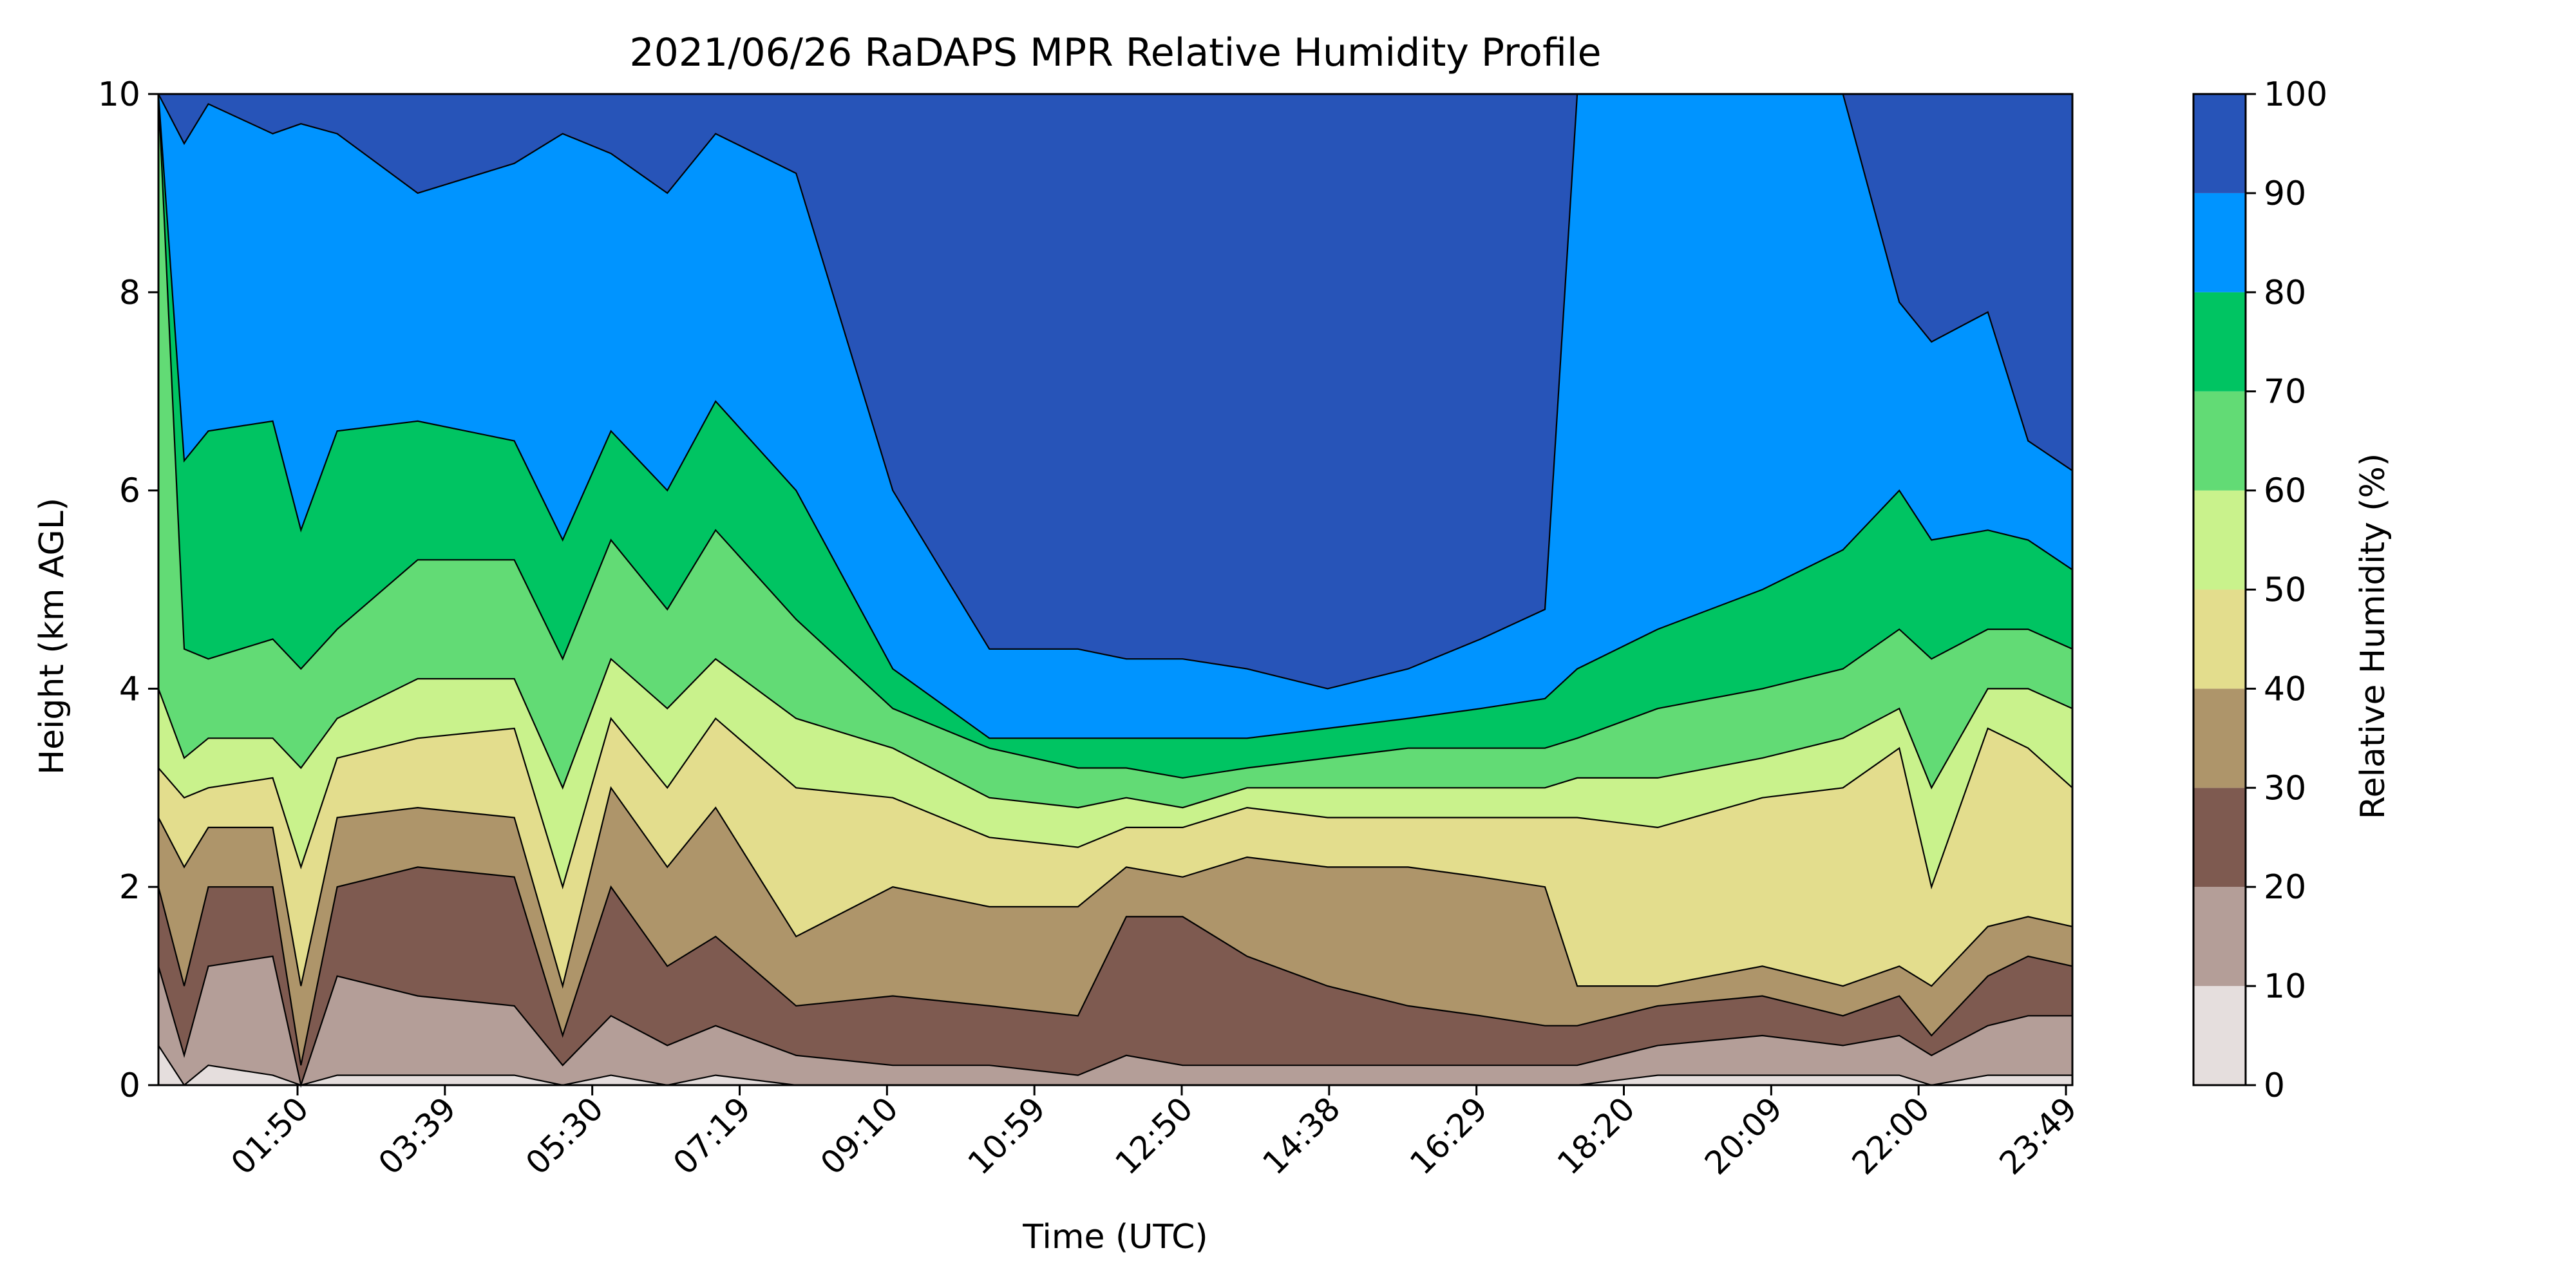 The image size is (2576, 1288). I want to click on colorbar-tick-label: 30, so click(2285, 788).